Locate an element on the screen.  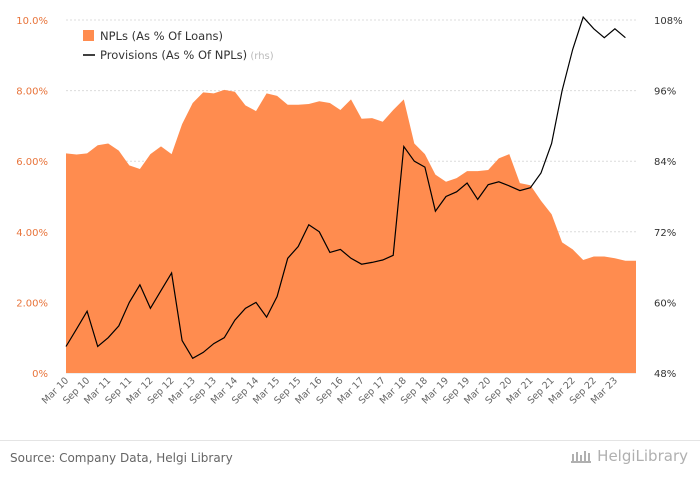
y-left-tick-label: 10.0% is located at coordinates (32, 21).